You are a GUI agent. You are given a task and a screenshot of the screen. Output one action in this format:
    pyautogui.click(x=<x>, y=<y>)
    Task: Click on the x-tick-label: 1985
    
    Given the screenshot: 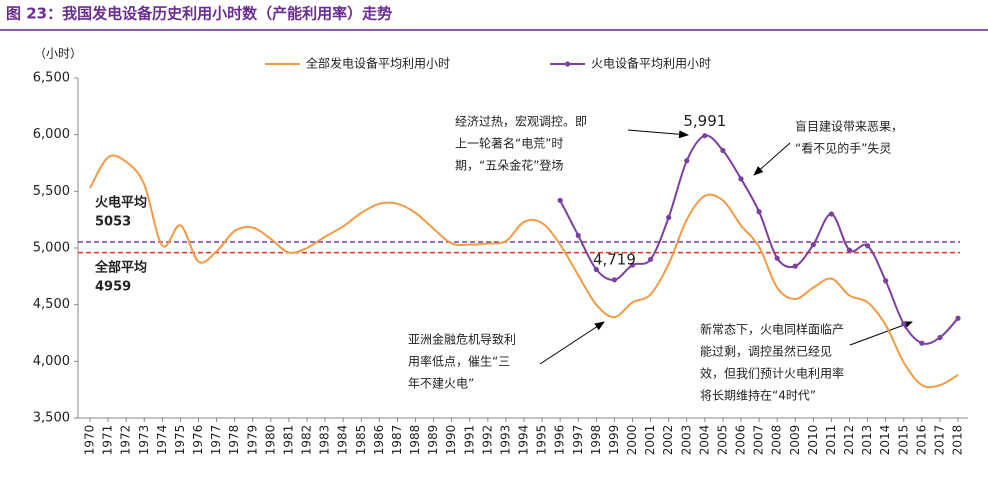 What is the action you would take?
    pyautogui.click(x=361, y=440)
    